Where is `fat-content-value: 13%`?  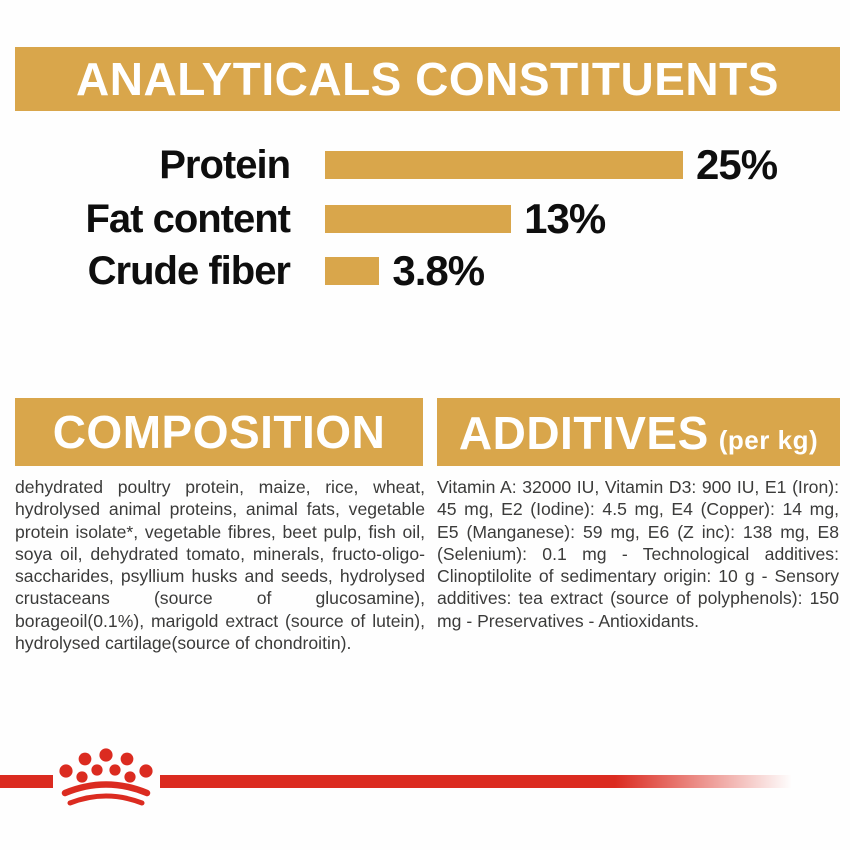
fat-content-value: 13% is located at coordinates (565, 218).